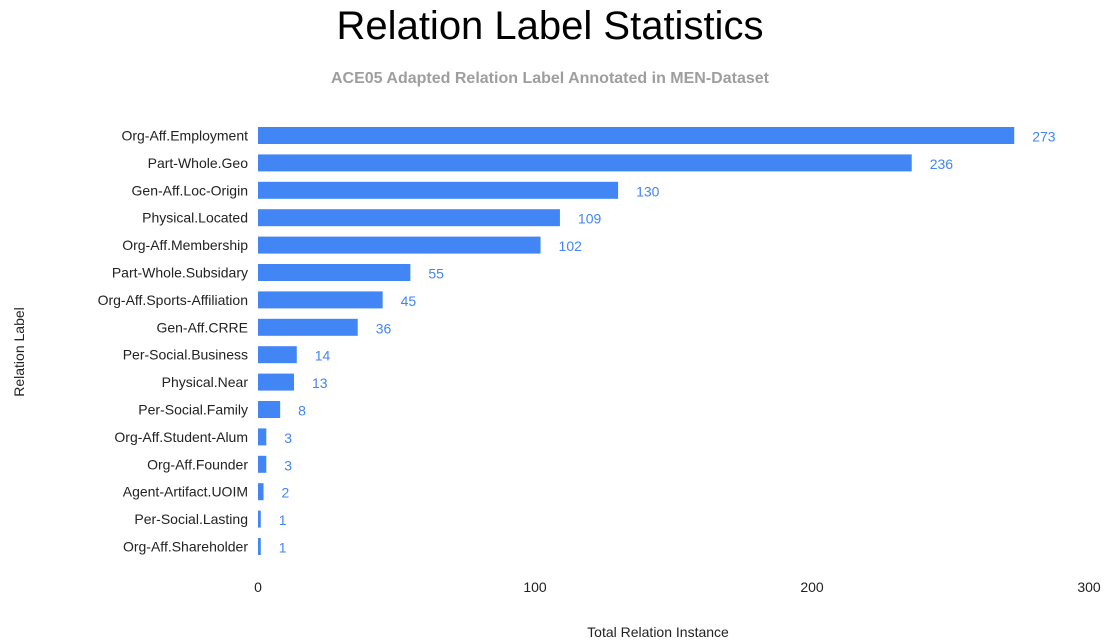 Image resolution: width=1110 pixels, height=640 pixels. What do you see at coordinates (436, 274) in the screenshot?
I see `data-label: 55` at bounding box center [436, 274].